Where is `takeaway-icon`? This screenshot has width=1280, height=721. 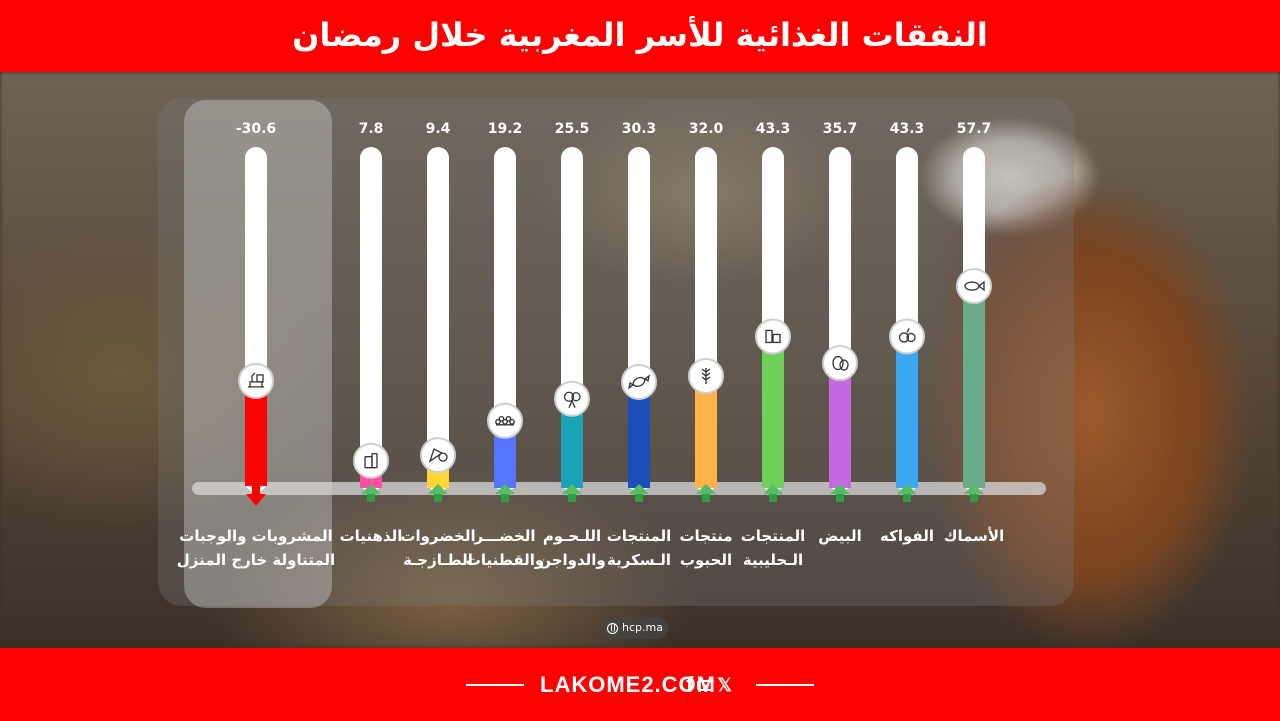
takeaway-icon is located at coordinates (256, 380).